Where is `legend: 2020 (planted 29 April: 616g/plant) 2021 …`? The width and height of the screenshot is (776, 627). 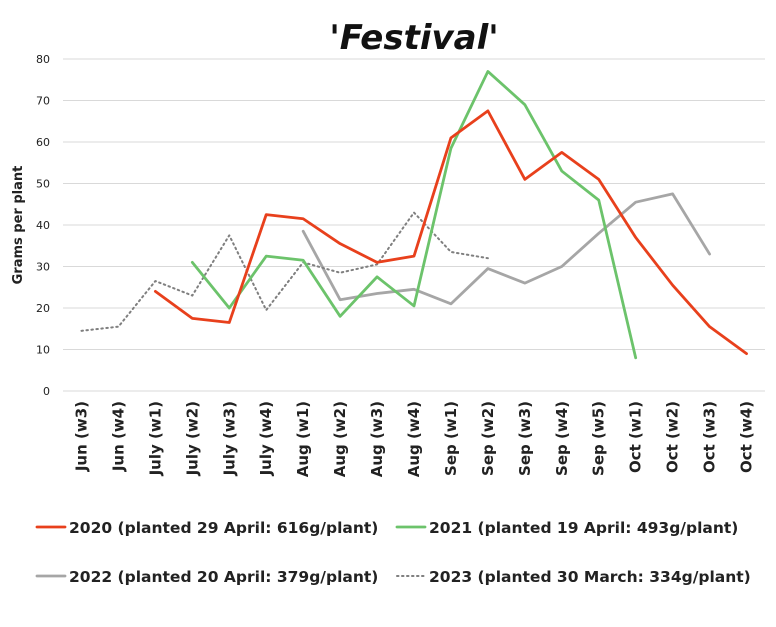
legend: 2020 (planted 29 April: 616g/plant) 2021 … is located at coordinates (393, 552).